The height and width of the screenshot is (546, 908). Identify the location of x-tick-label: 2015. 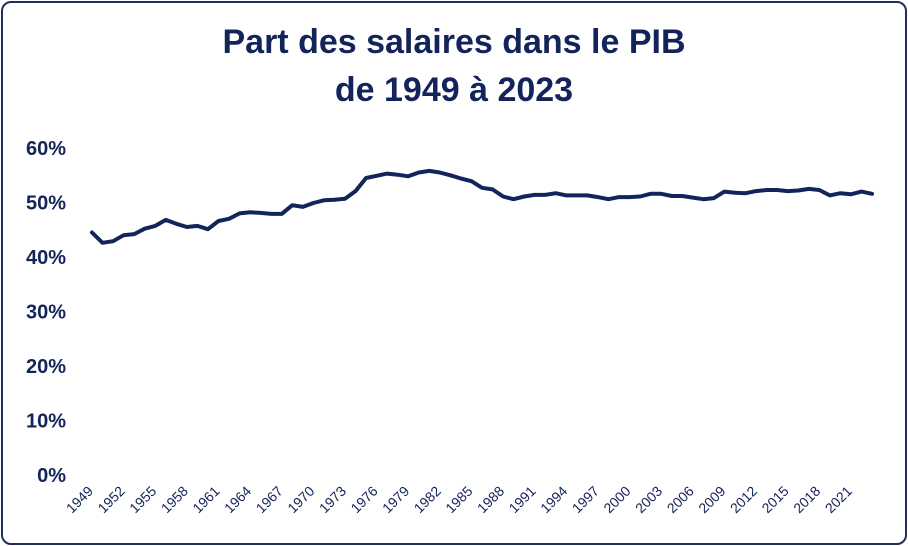
(774, 499).